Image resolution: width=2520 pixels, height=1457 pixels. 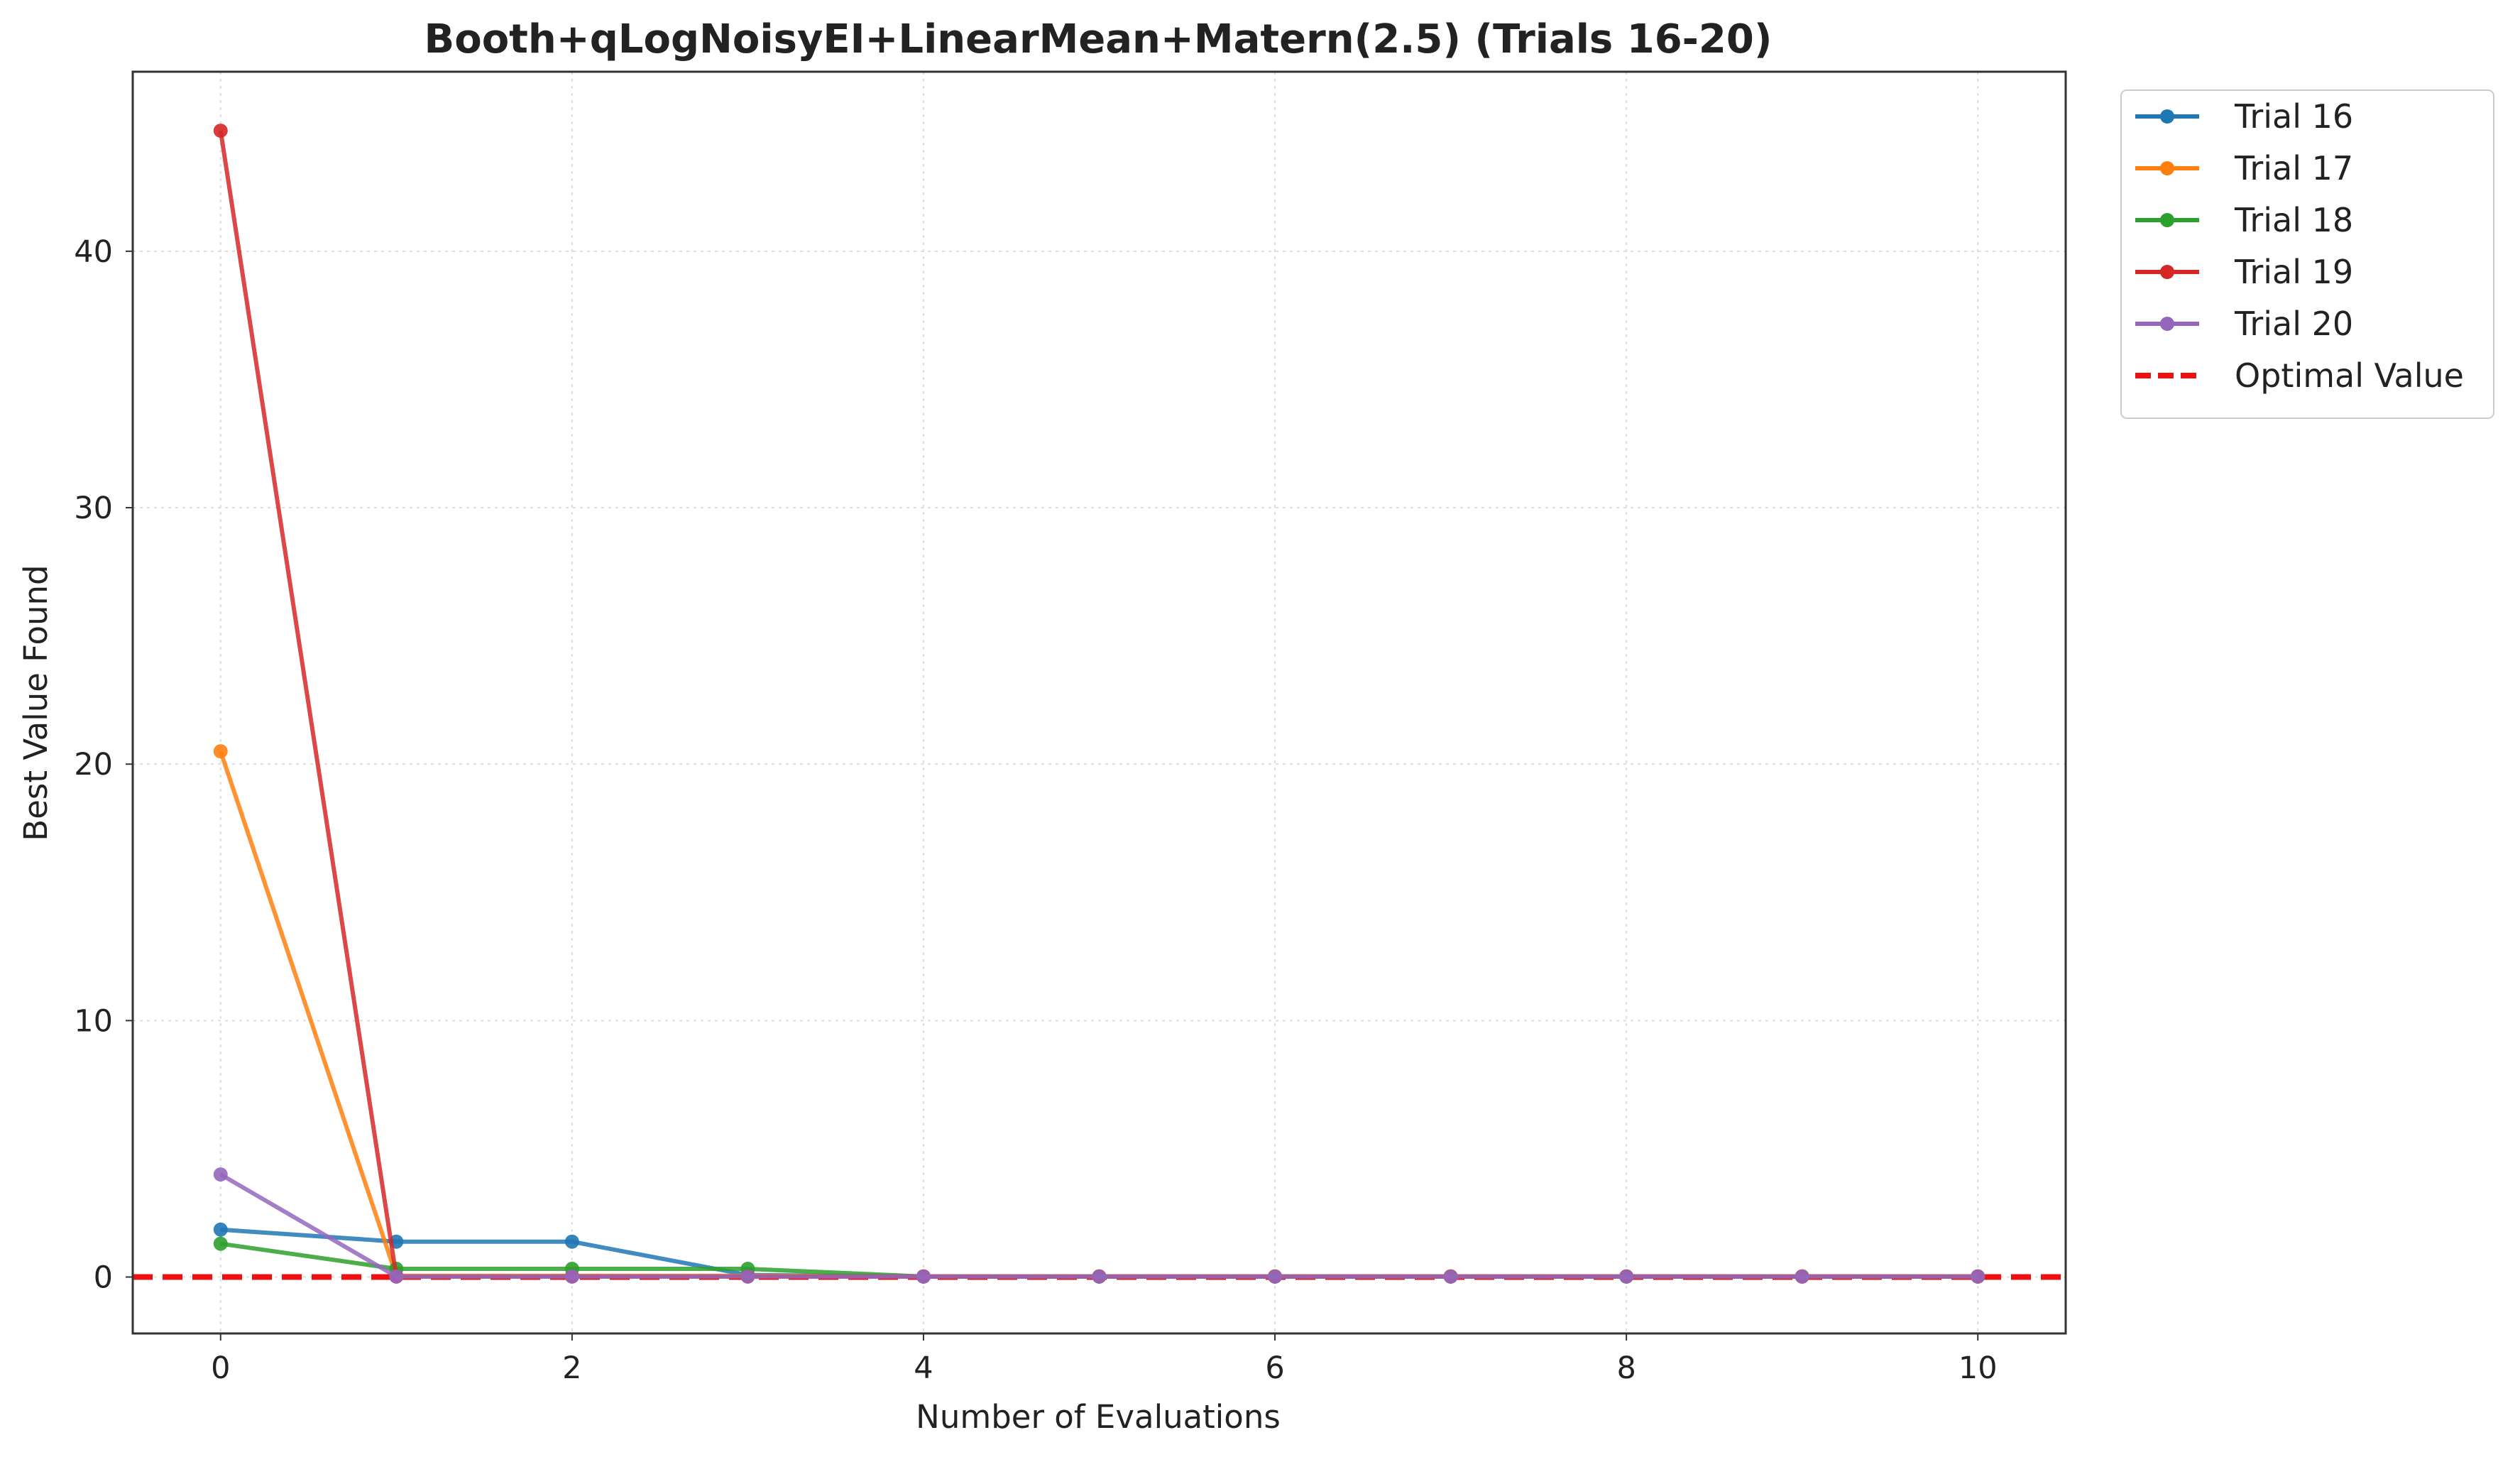 What do you see at coordinates (94, 1021) in the screenshot?
I see `y-tick-label: 10` at bounding box center [94, 1021].